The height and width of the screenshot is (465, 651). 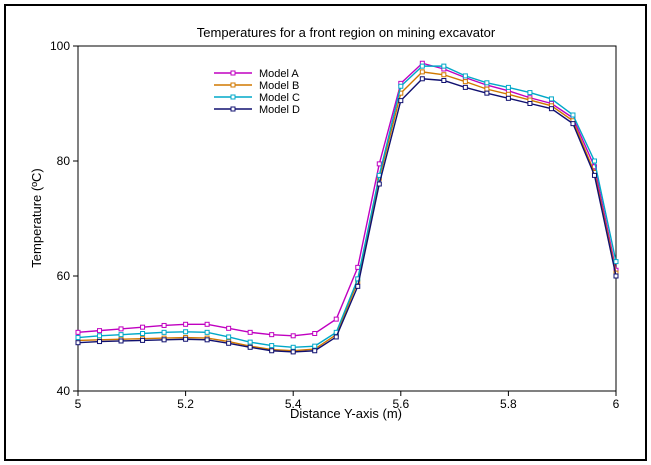 What do you see at coordinates (346, 413) in the screenshot?
I see `x-axis-label: Distance Y-axis (m)` at bounding box center [346, 413].